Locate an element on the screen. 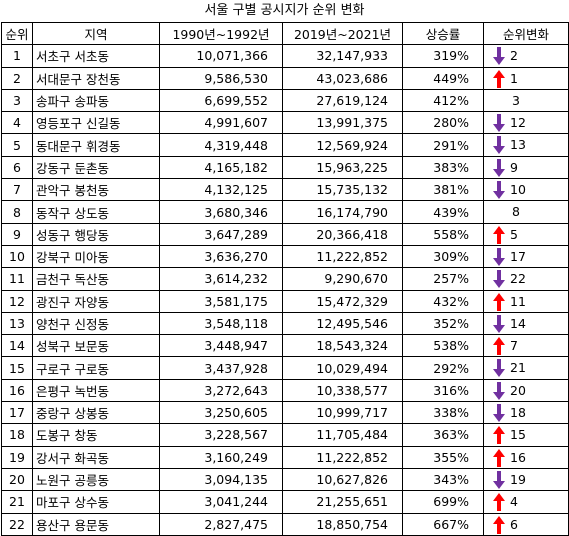 The image size is (569, 536). rate-cell: 558% is located at coordinates (443, 234).